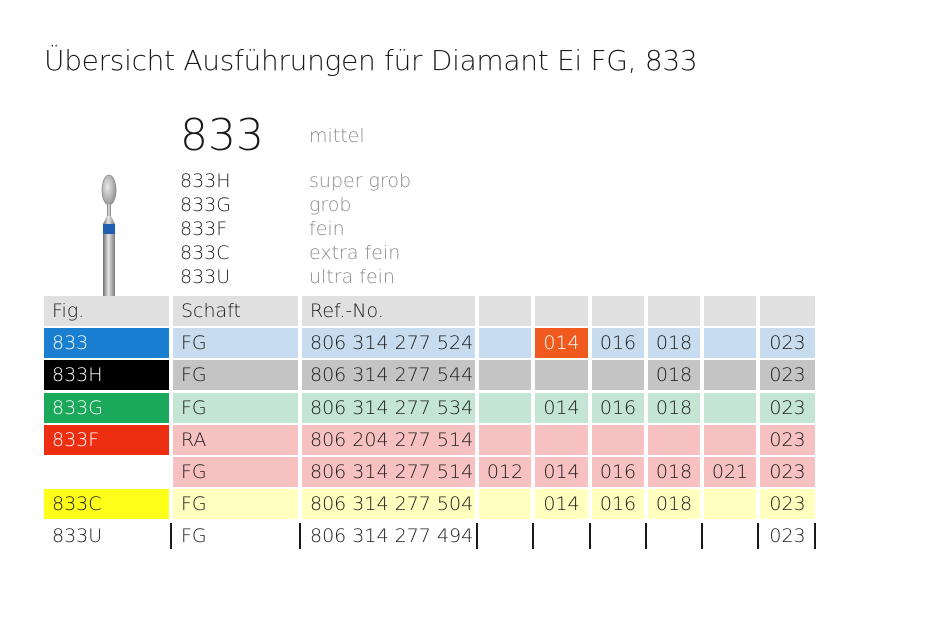 Image resolution: width=950 pixels, height=631 pixels. Describe the element at coordinates (388, 375) in the screenshot. I see `row-ref: 806 314 277 544` at that location.